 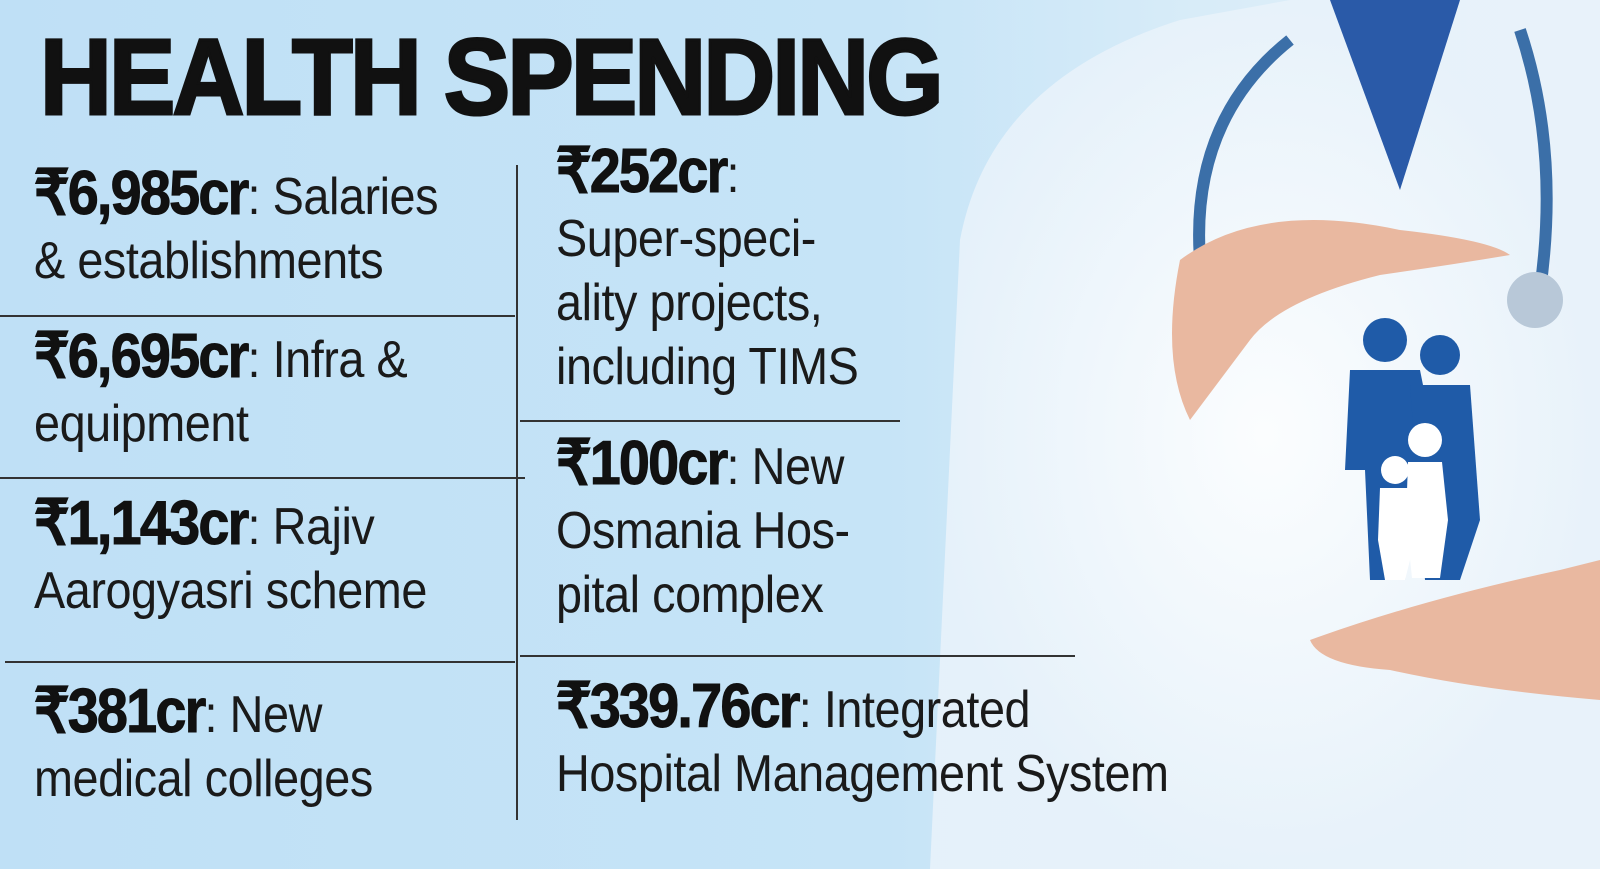 What do you see at coordinates (236, 229) in the screenshot?
I see `detail: : Salaries & establishments` at bounding box center [236, 229].